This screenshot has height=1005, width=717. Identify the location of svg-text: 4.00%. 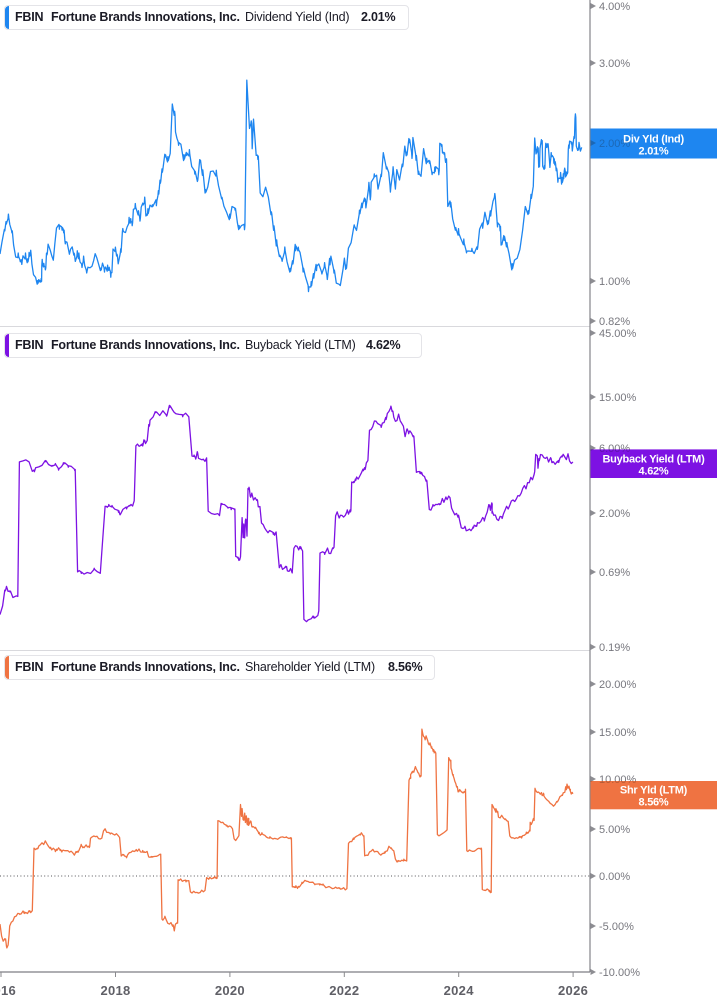
(614, 7).